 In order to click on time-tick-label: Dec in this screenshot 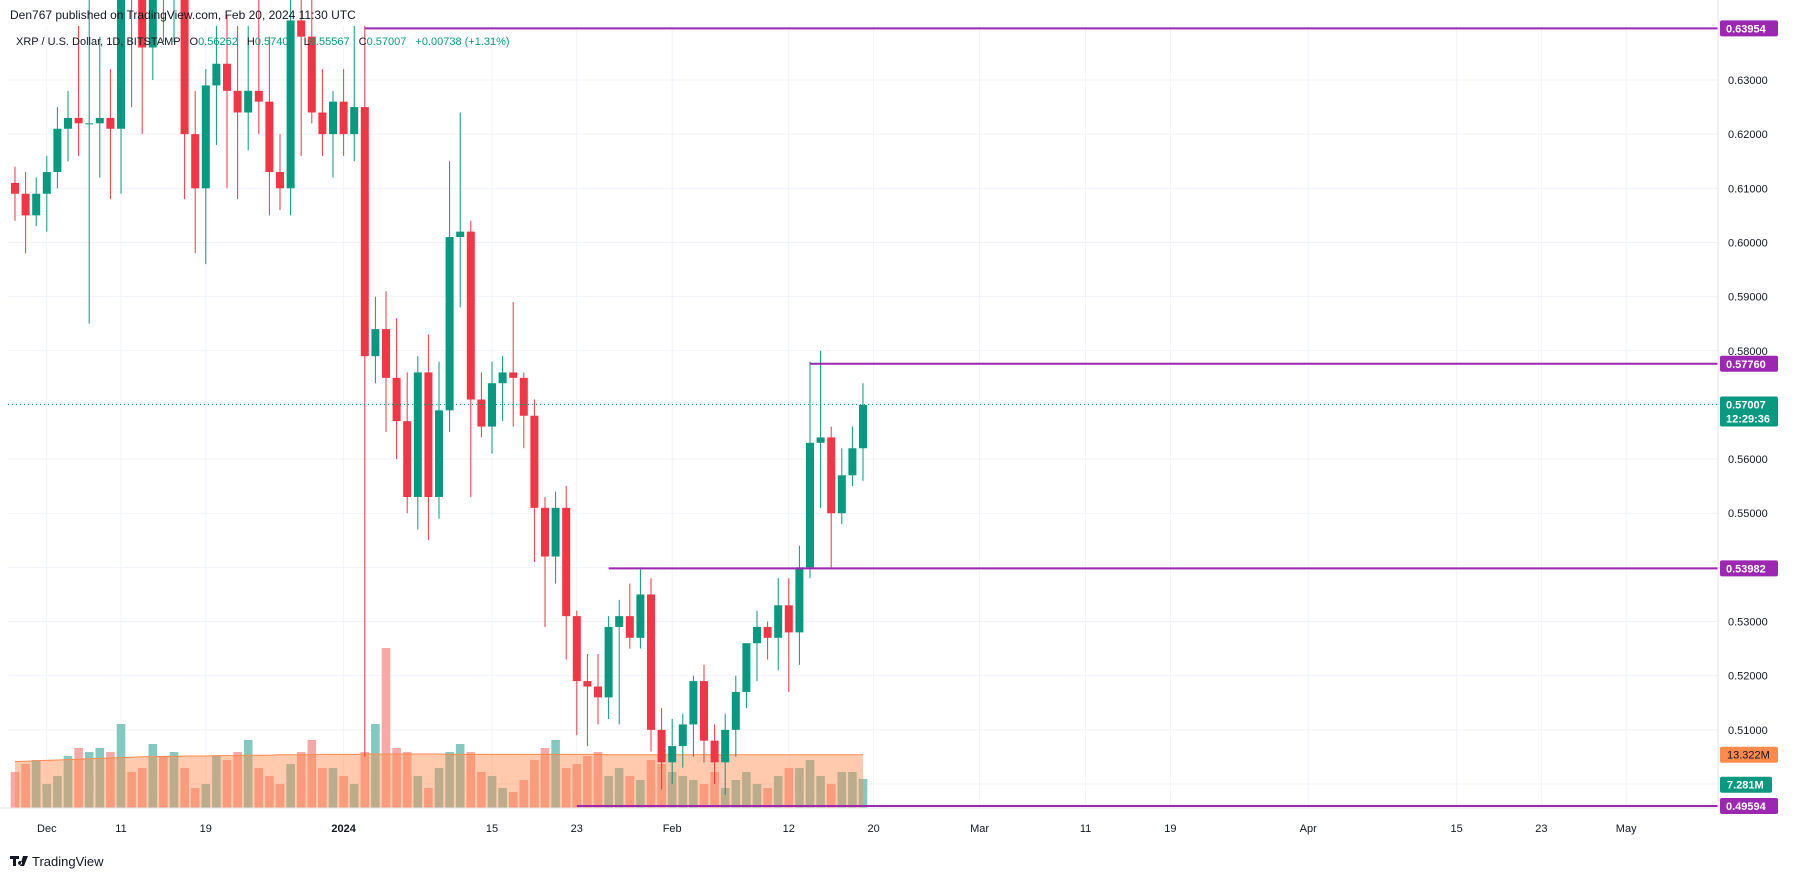, I will do `click(47, 829)`.